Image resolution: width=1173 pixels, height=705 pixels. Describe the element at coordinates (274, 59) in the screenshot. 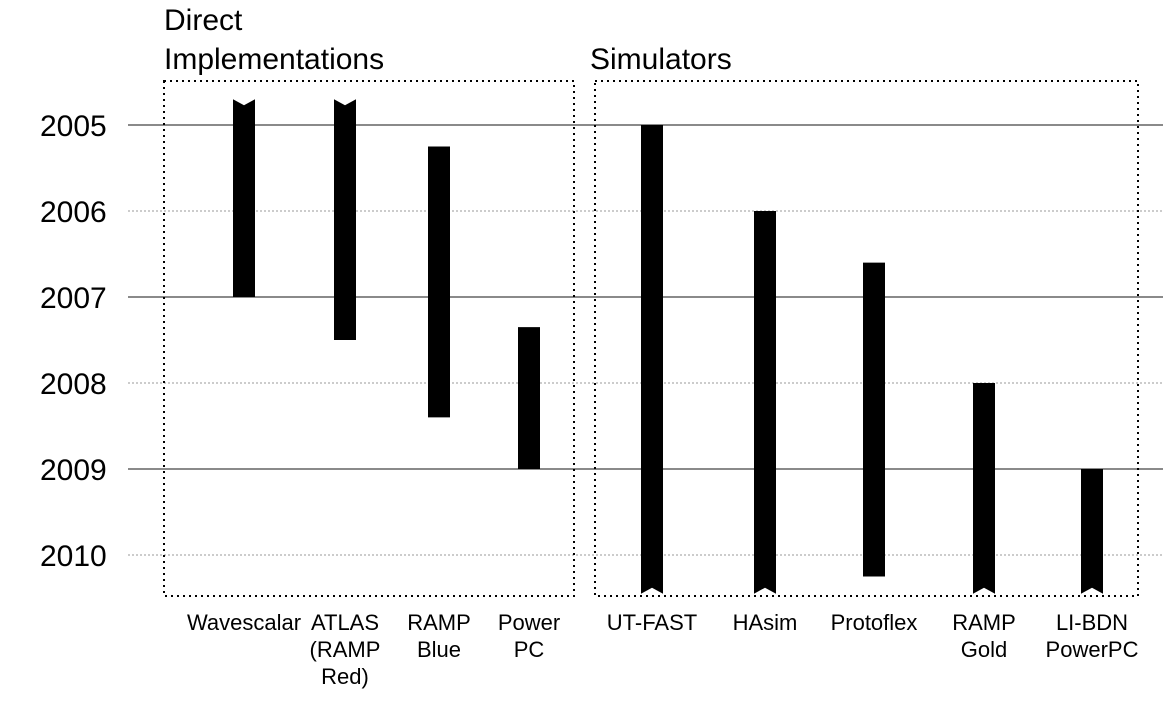

I see `group-title-0-line-1: Implementations` at that location.